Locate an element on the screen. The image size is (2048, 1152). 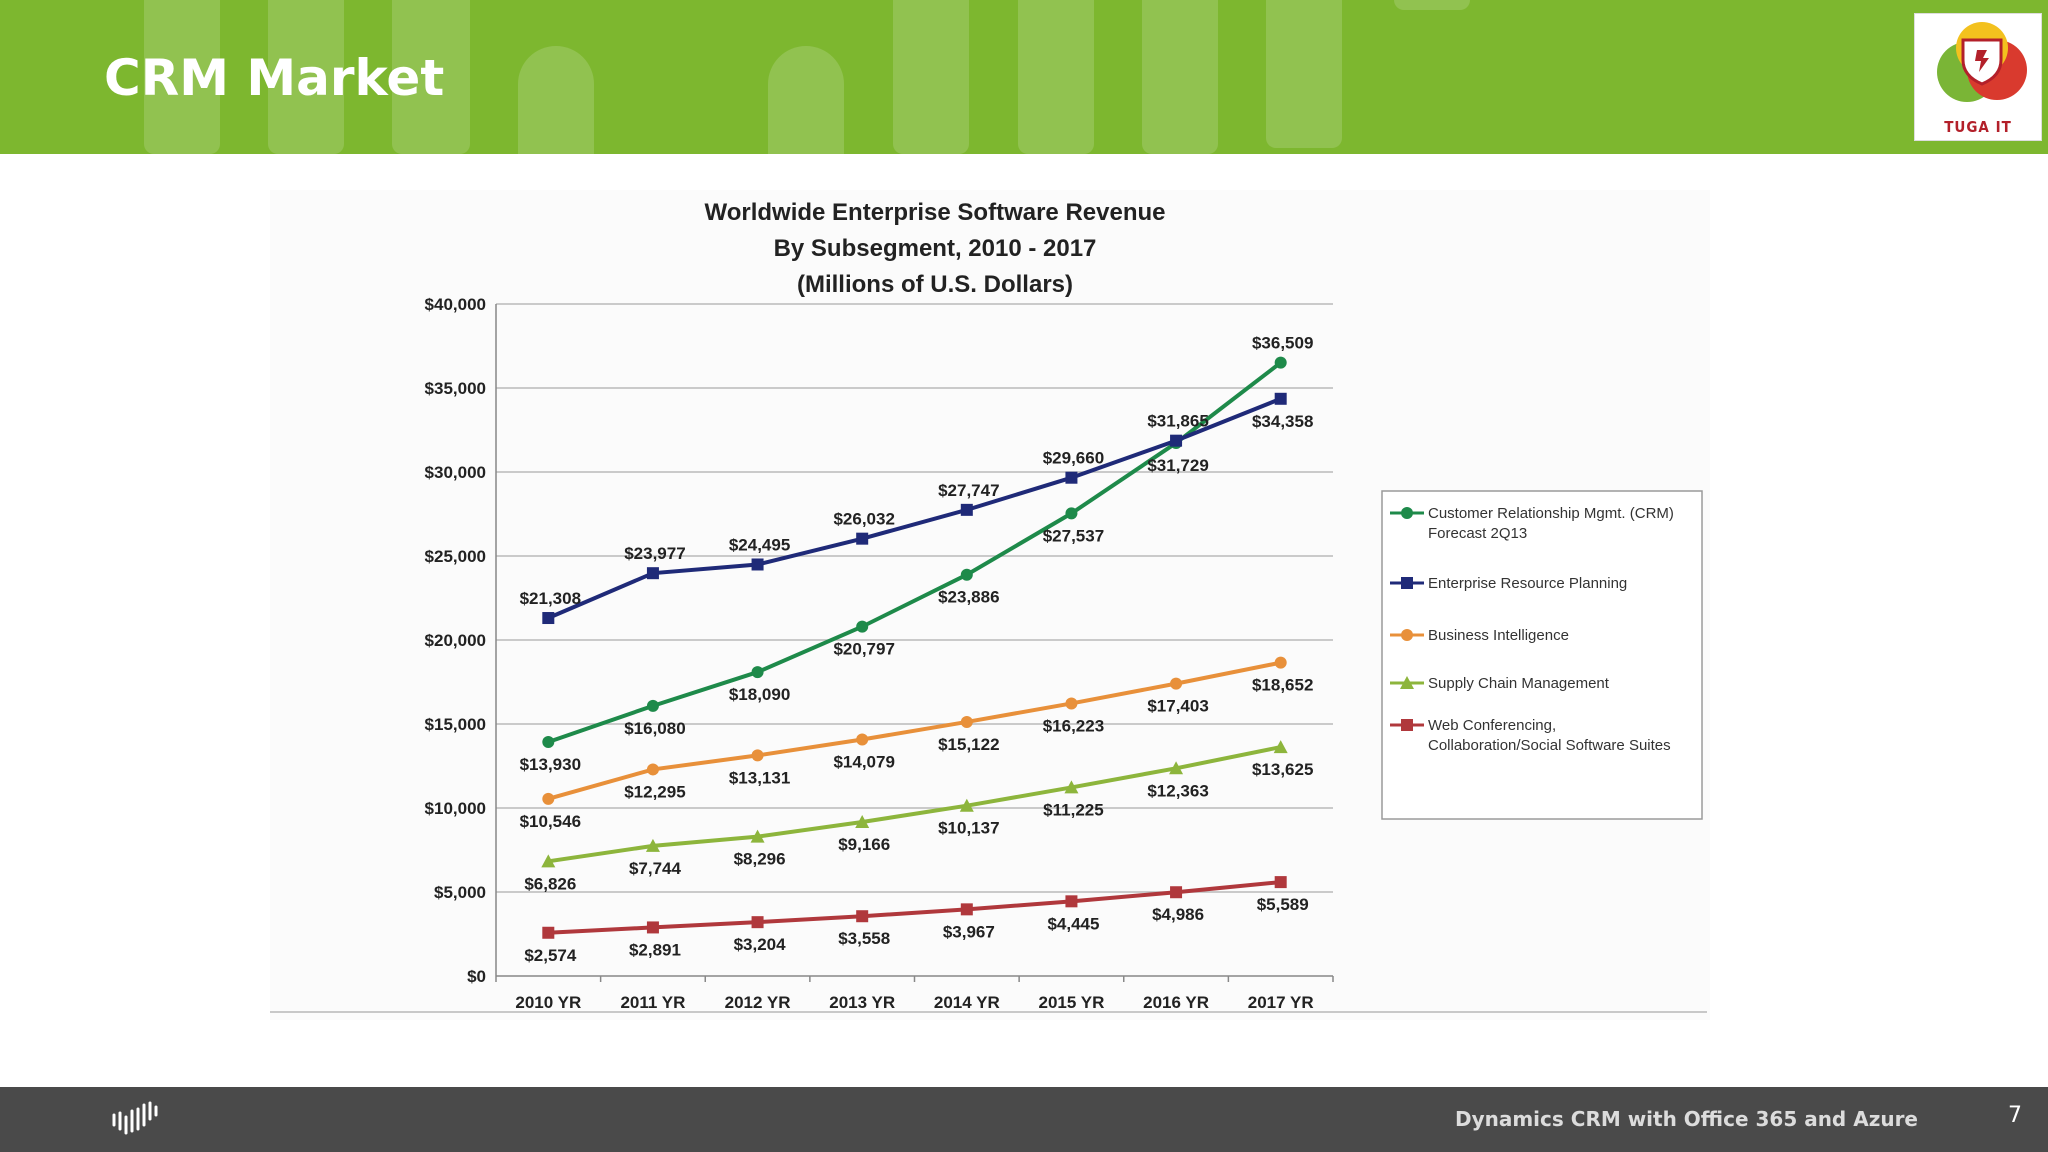
legend-label: Supply Chain Management is located at coordinates (1519, 683).